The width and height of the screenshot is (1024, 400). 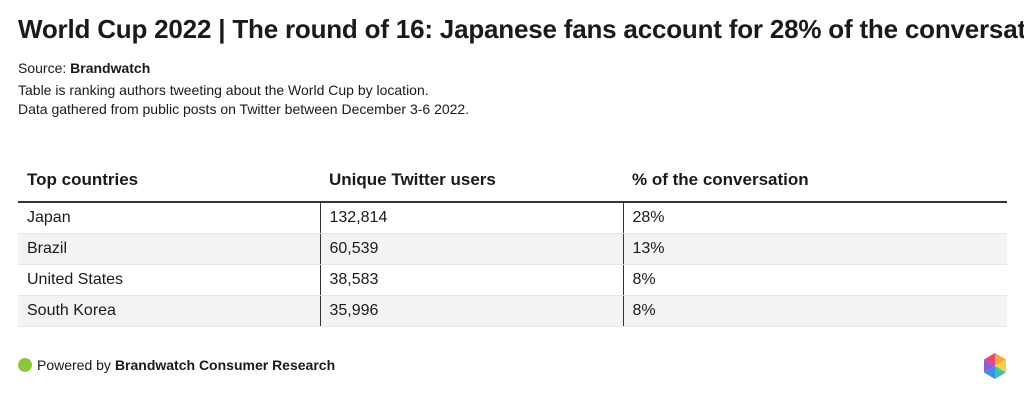 I want to click on table-row: South Korea 35,996 8%, so click(x=512, y=311).